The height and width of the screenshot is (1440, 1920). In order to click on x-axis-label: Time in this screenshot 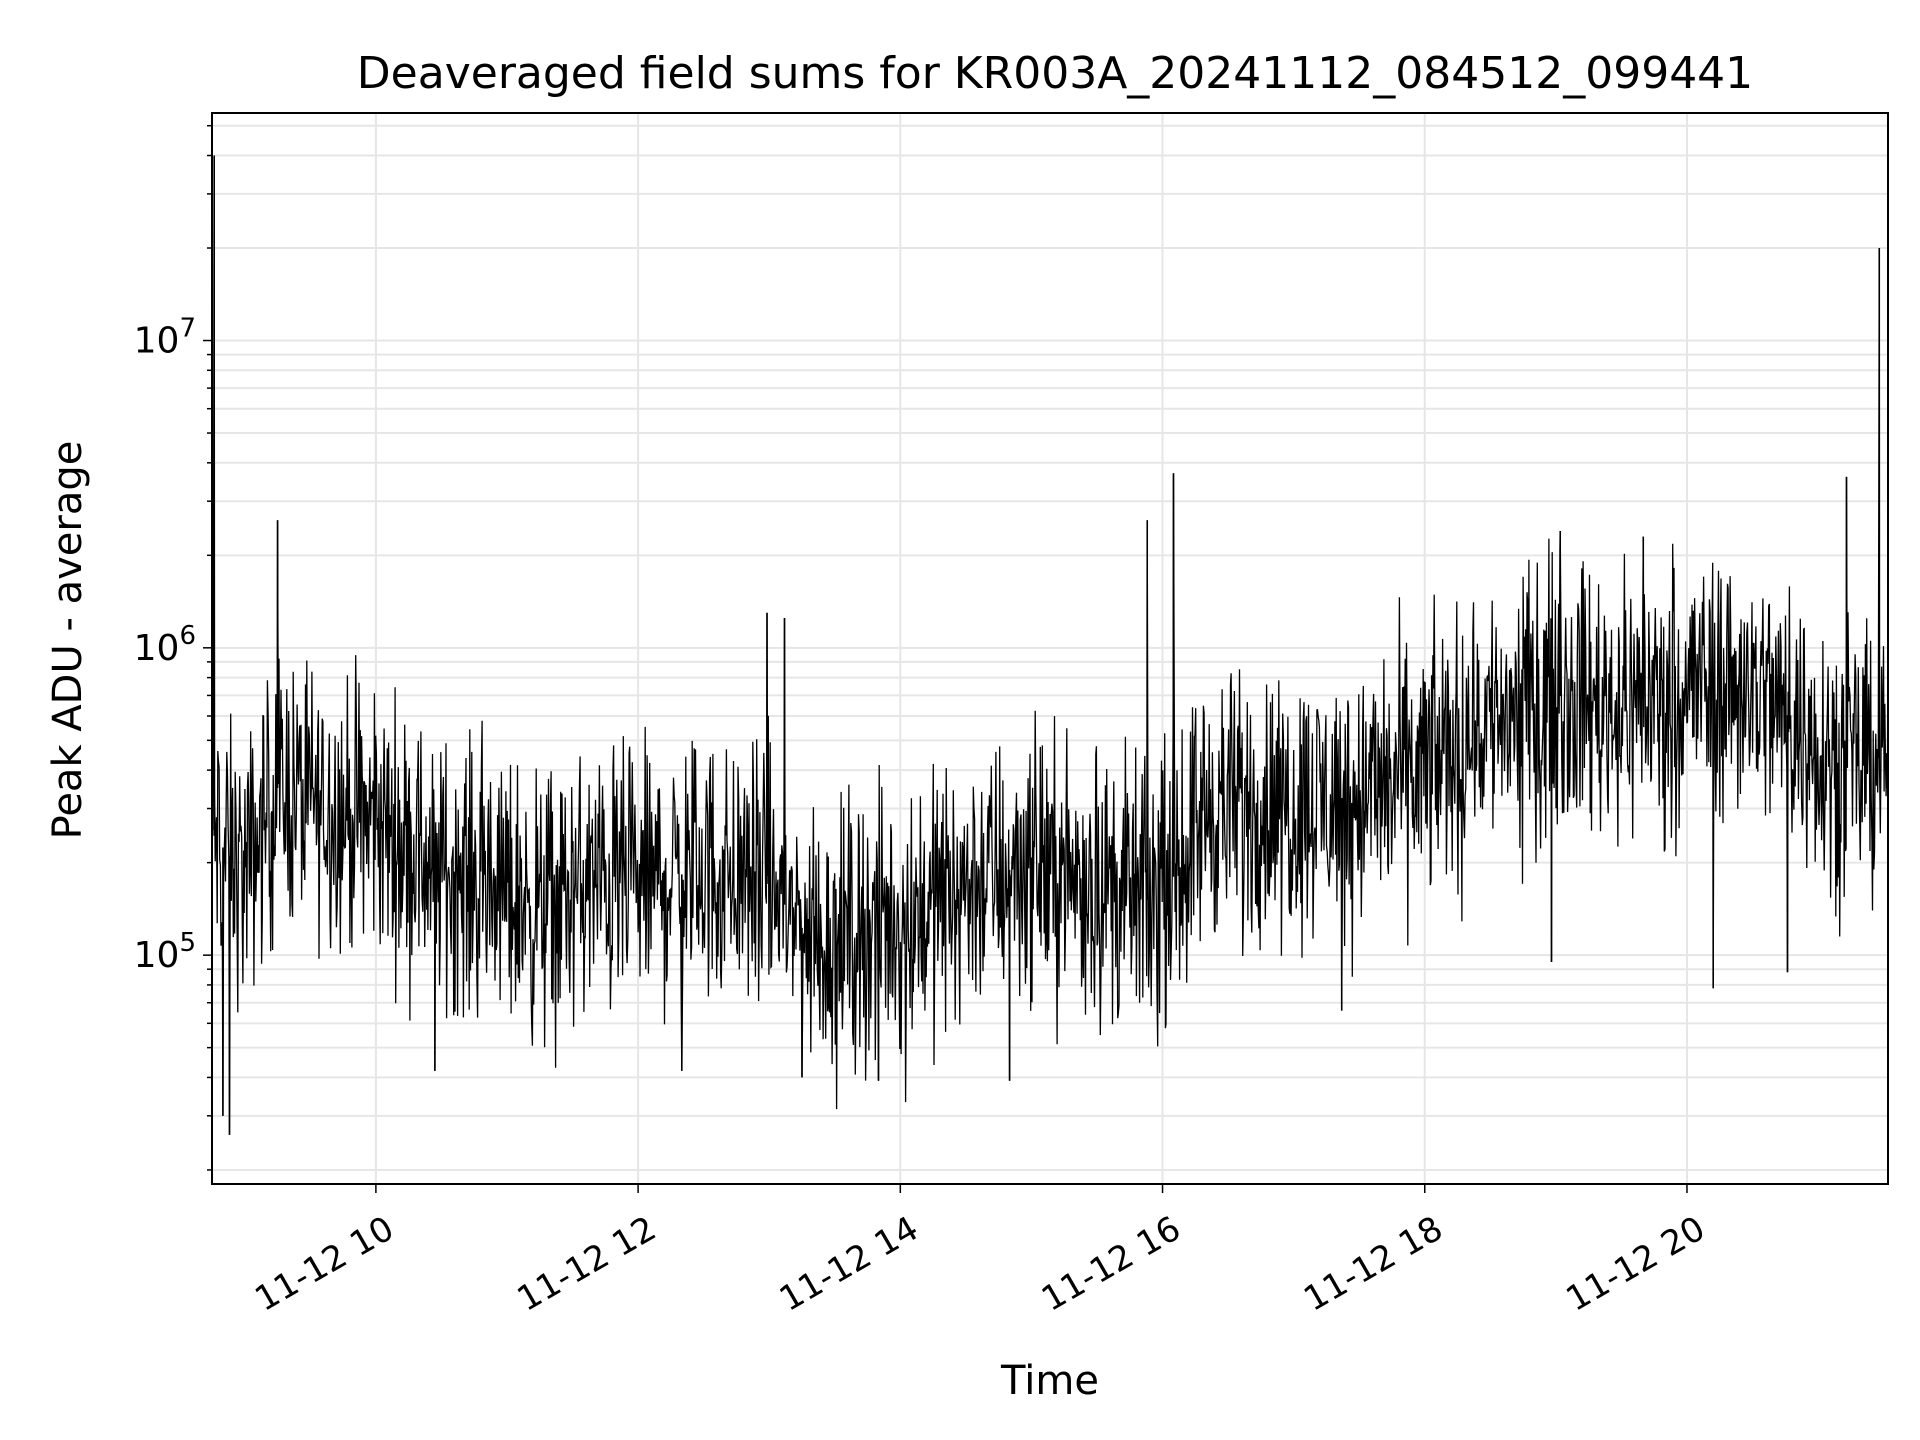, I will do `click(1050, 1381)`.